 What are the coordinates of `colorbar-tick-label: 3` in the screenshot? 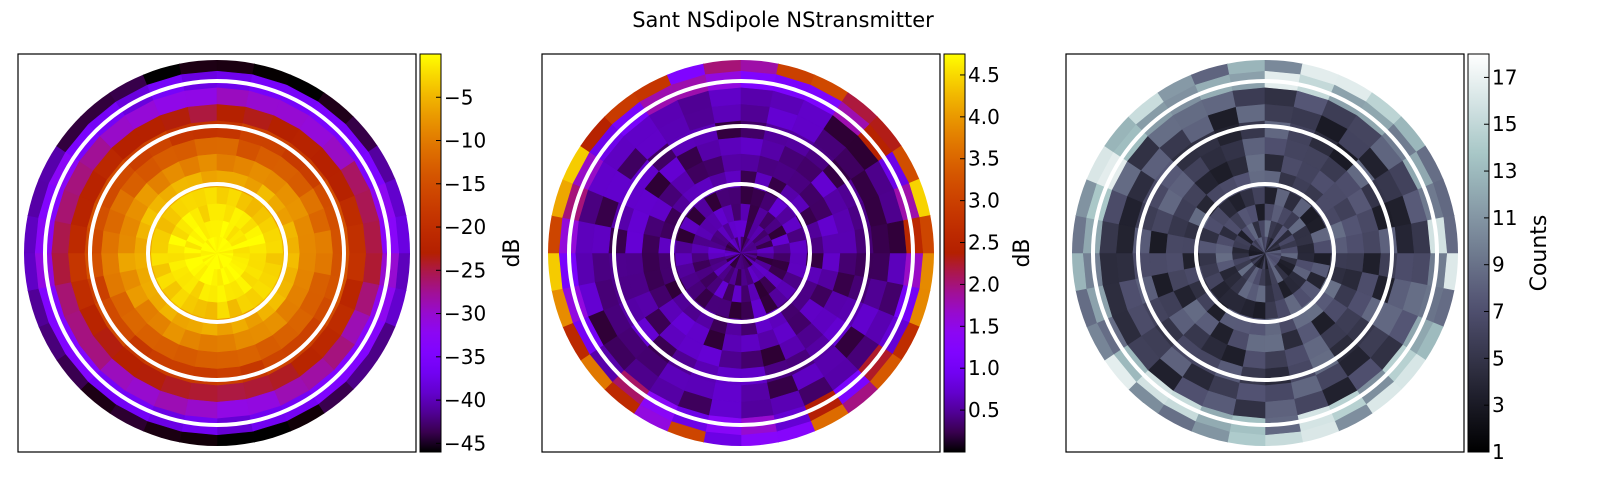 It's located at (1498, 405).